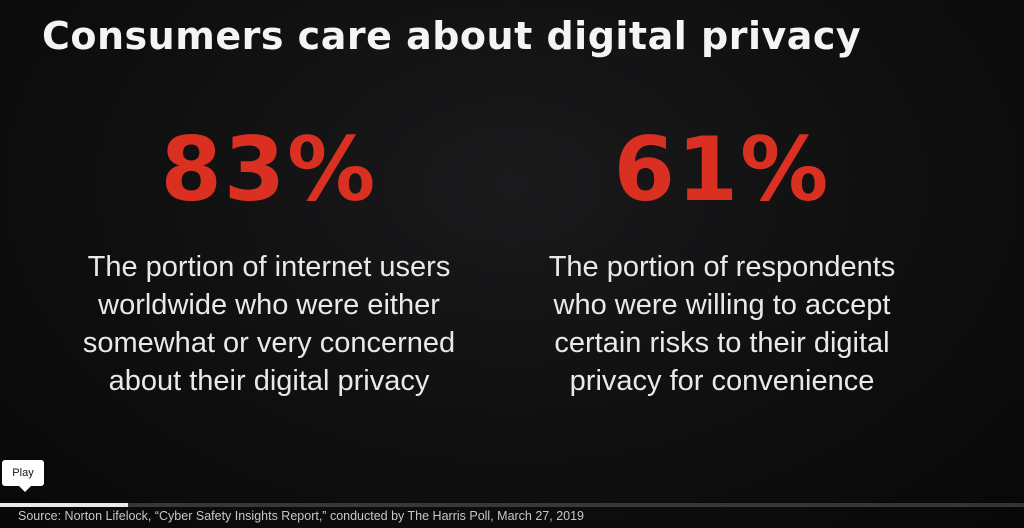  Describe the element at coordinates (452, 36) in the screenshot. I see `slide-title: Consumers care about digital privacy` at that location.